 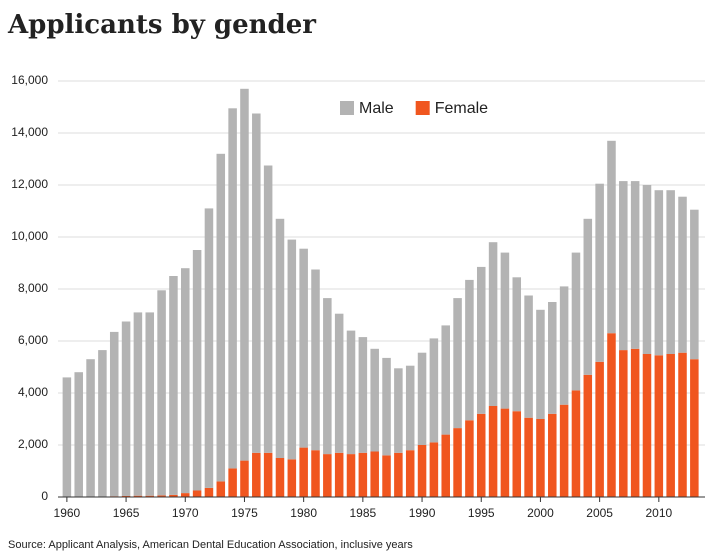 I want to click on legend-label: Male, so click(x=376, y=108).